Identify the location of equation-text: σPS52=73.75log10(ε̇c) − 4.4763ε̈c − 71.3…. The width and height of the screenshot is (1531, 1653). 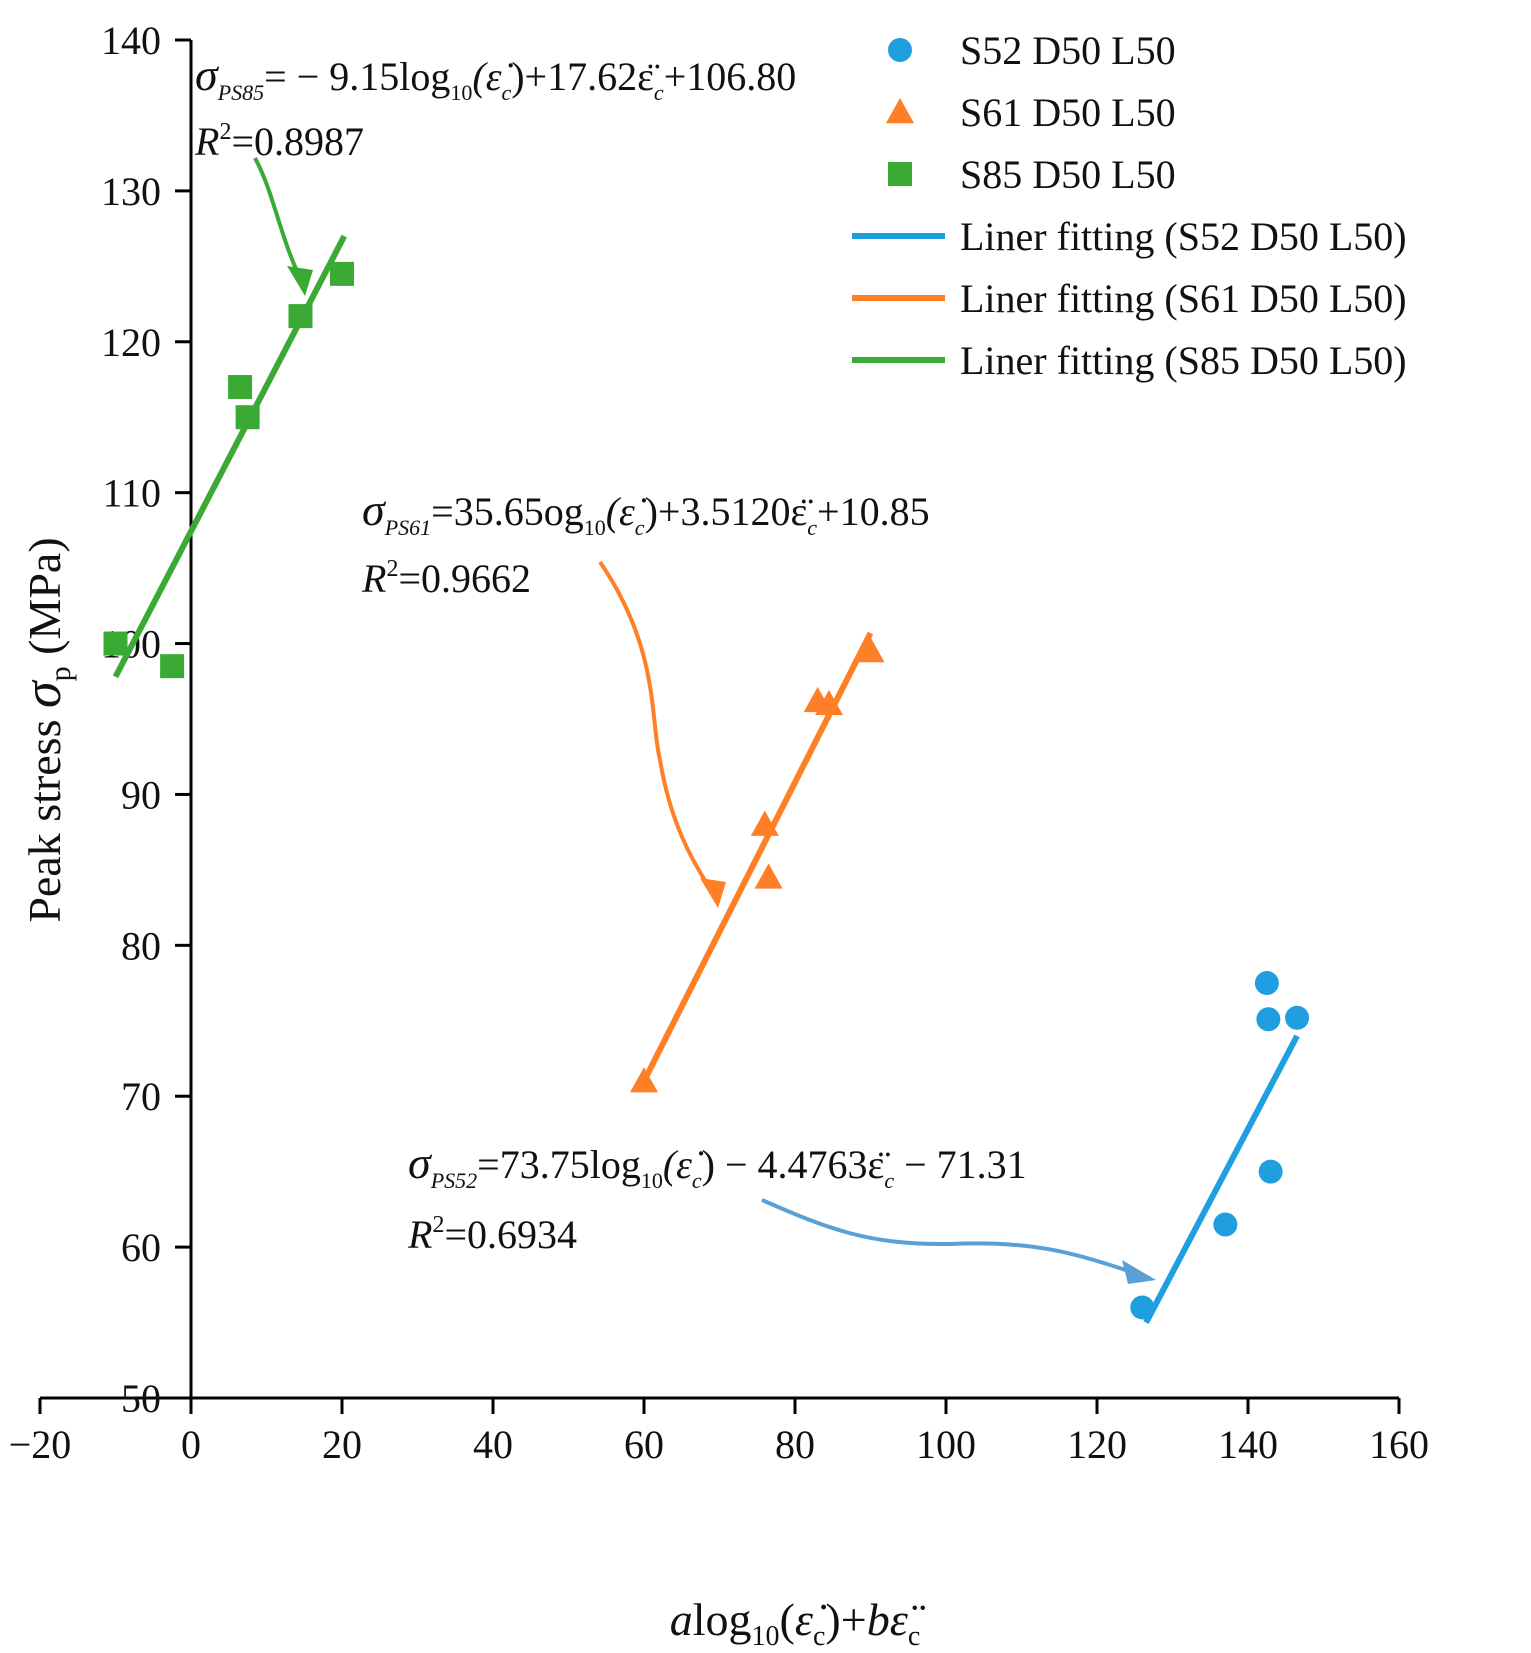
(717, 1165).